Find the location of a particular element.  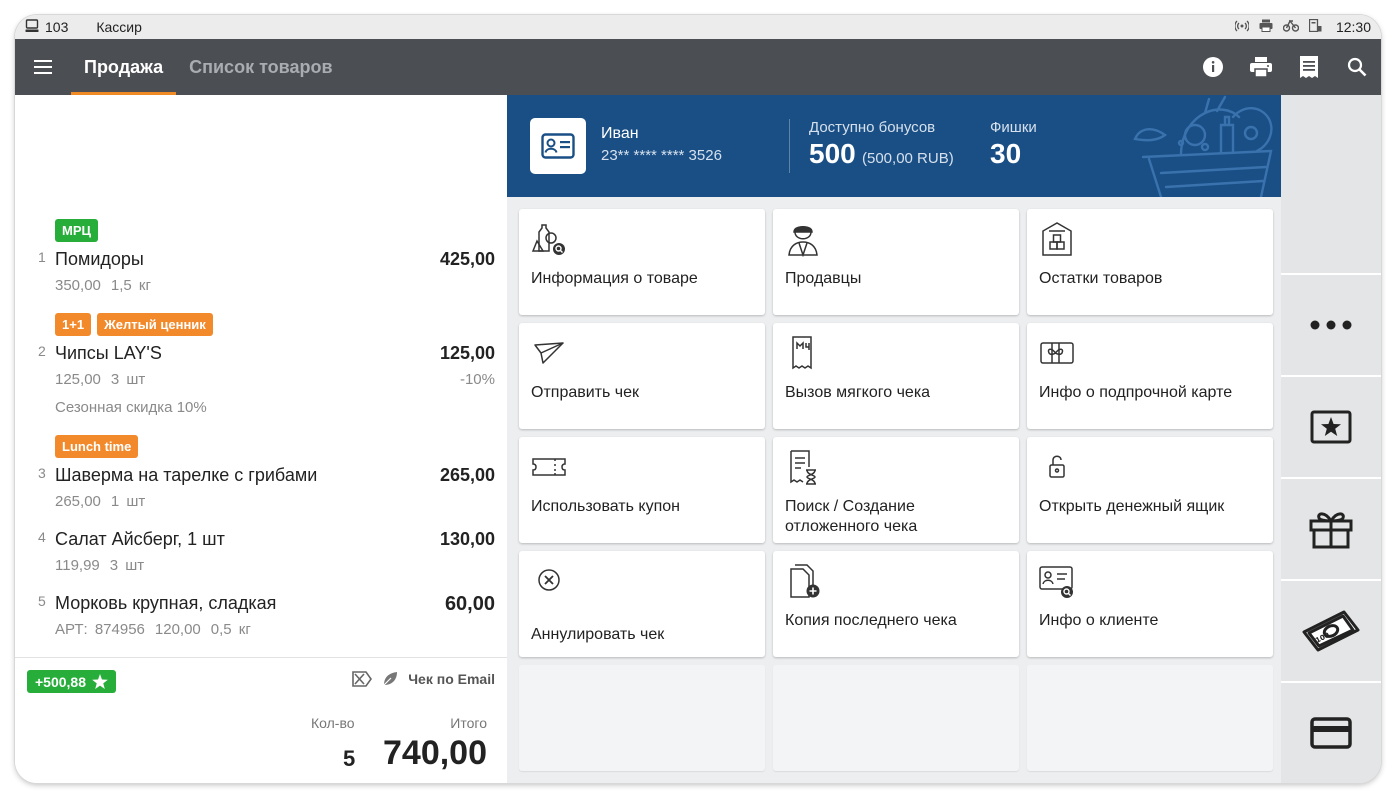

tile-label: Использовать купон is located at coordinates (605, 506).